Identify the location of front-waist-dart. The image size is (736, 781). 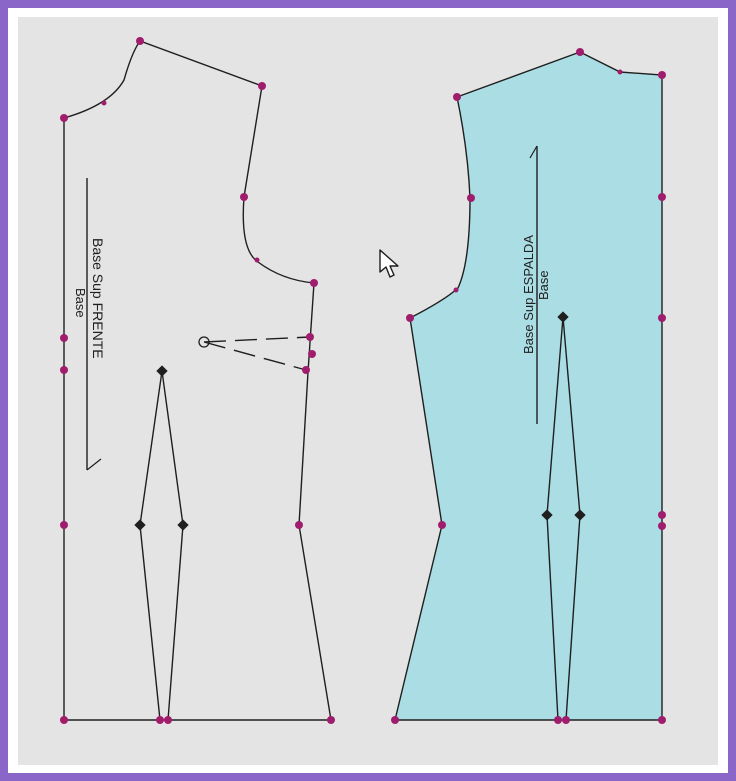
(161, 545).